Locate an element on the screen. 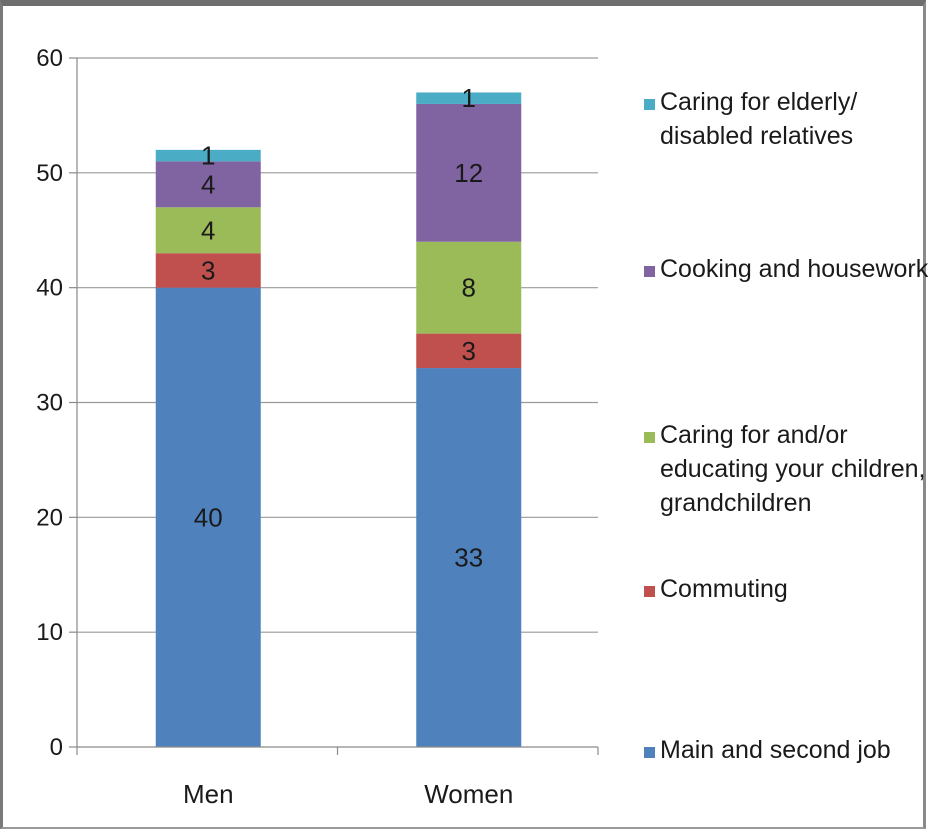 The height and width of the screenshot is (837, 934). data-label: 12 is located at coordinates (468, 173).